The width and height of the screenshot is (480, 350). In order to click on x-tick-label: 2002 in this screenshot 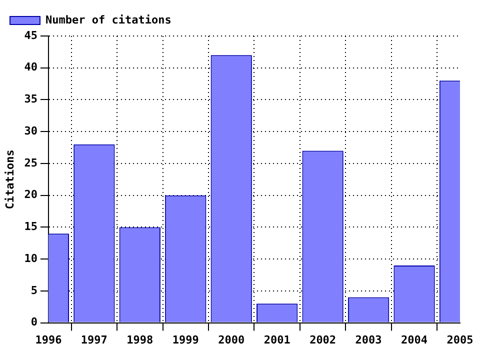, I will do `click(323, 339)`.